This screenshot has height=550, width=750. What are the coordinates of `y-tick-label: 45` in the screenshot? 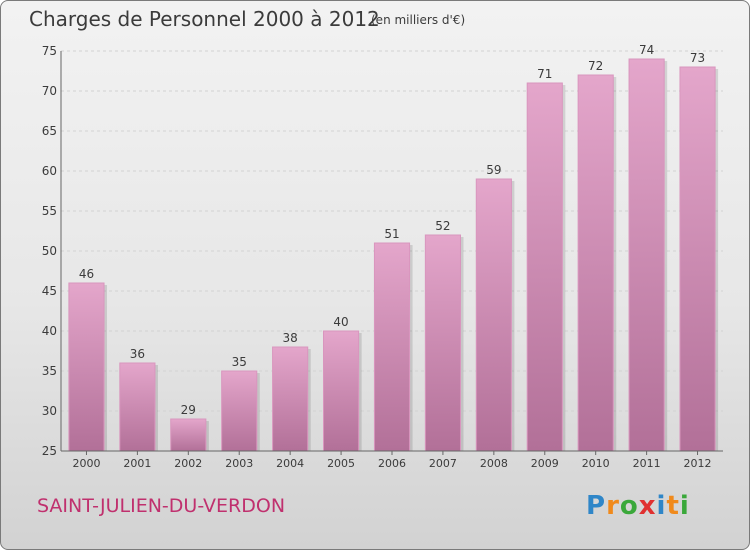 It's located at (49, 291).